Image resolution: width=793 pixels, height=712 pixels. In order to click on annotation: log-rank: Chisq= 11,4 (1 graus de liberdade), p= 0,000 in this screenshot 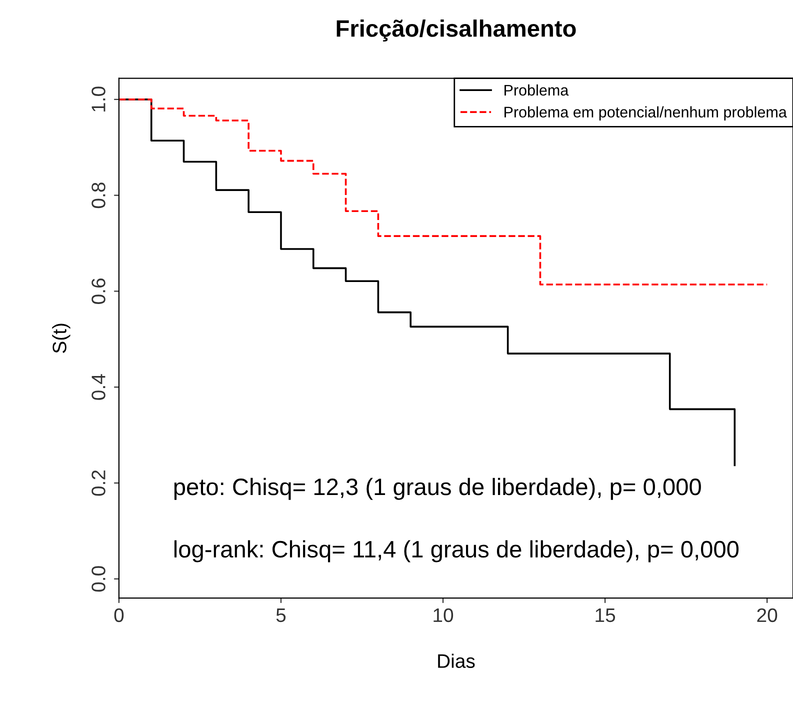, I will do `click(456, 551)`.